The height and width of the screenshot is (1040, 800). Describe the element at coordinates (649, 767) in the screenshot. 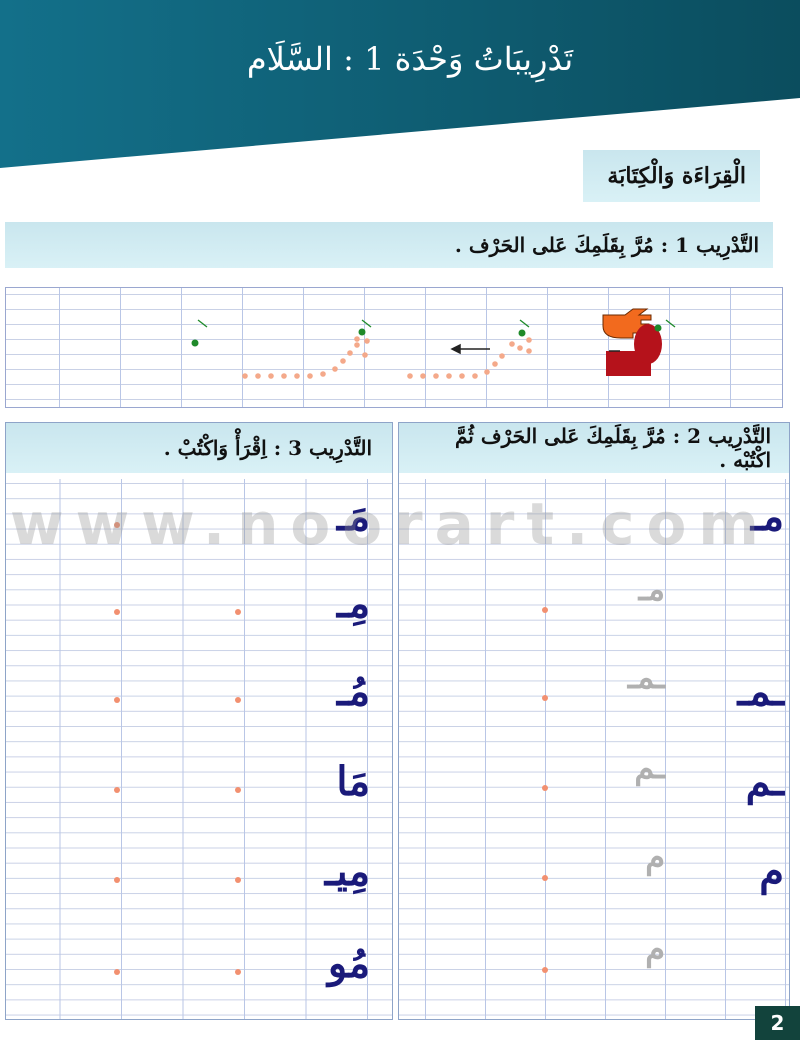

I see `exercise2-trace-letter: ـم` at that location.